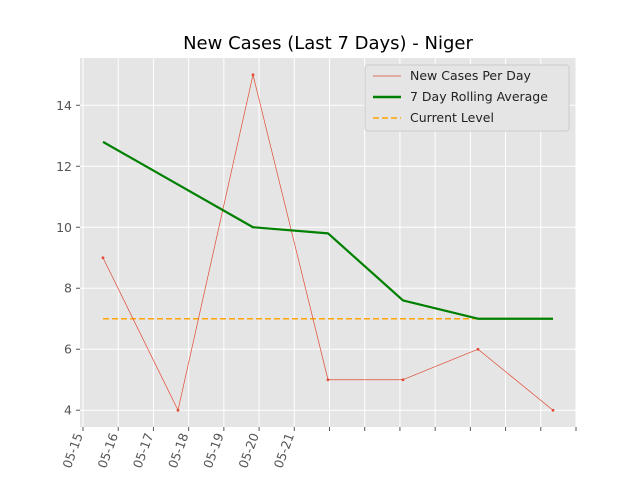 The image size is (640, 480). What do you see at coordinates (72, 450) in the screenshot?
I see `x-tick-label: 05-15` at bounding box center [72, 450].